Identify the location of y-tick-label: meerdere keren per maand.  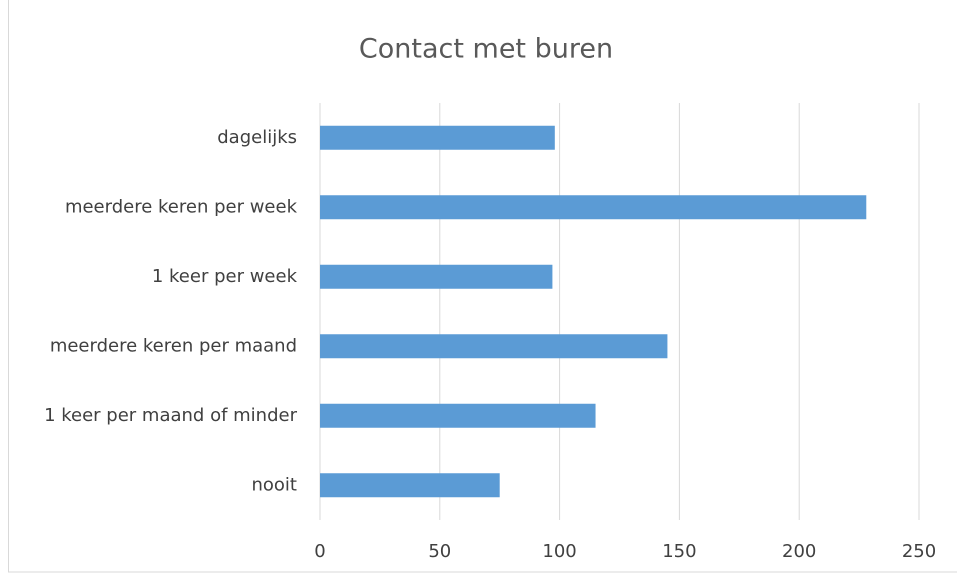
(173, 345).